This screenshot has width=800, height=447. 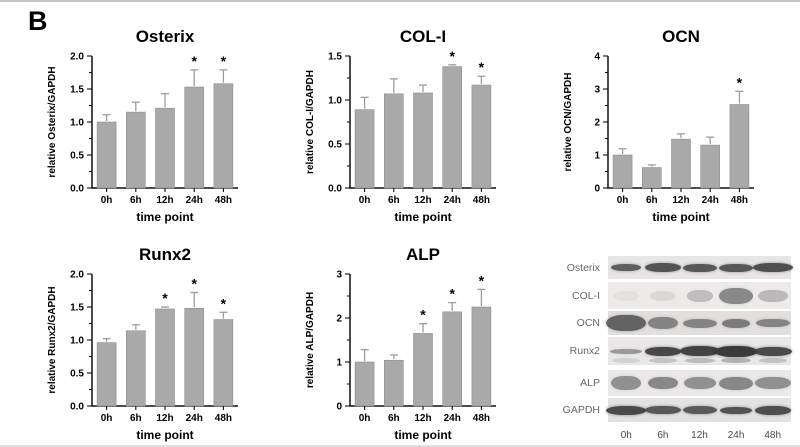 What do you see at coordinates (423, 36) in the screenshot?
I see `chart-title: COL-I` at bounding box center [423, 36].